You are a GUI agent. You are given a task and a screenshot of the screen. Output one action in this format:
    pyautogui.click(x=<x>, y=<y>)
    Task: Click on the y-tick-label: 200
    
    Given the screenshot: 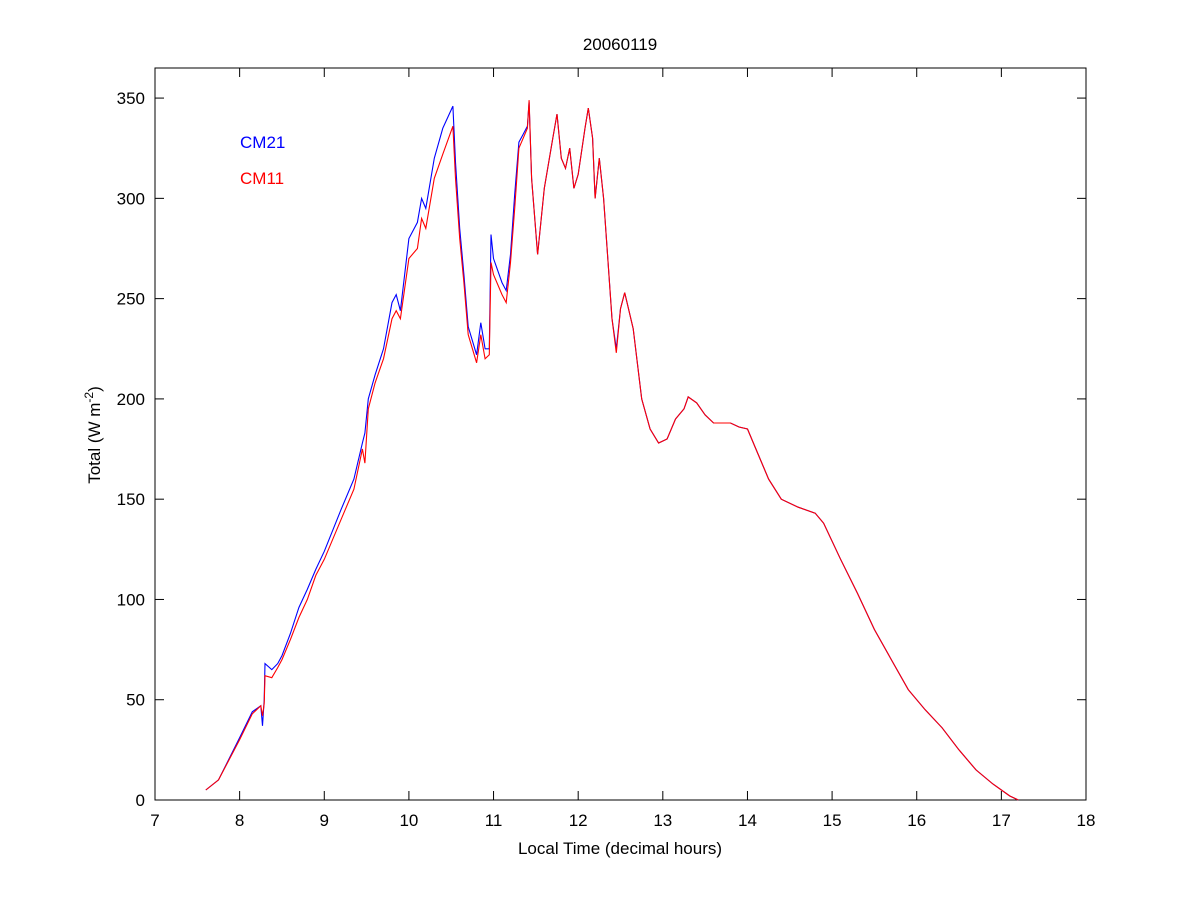 What is the action you would take?
    pyautogui.click(x=131, y=399)
    